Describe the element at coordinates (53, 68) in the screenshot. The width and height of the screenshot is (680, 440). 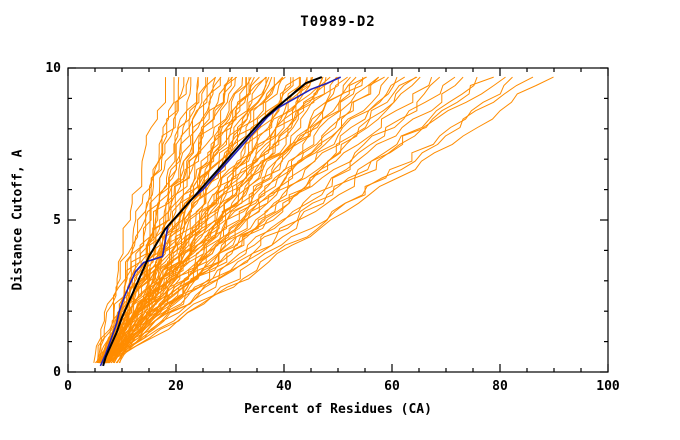
I see `y-tick-label: 10` at that location.